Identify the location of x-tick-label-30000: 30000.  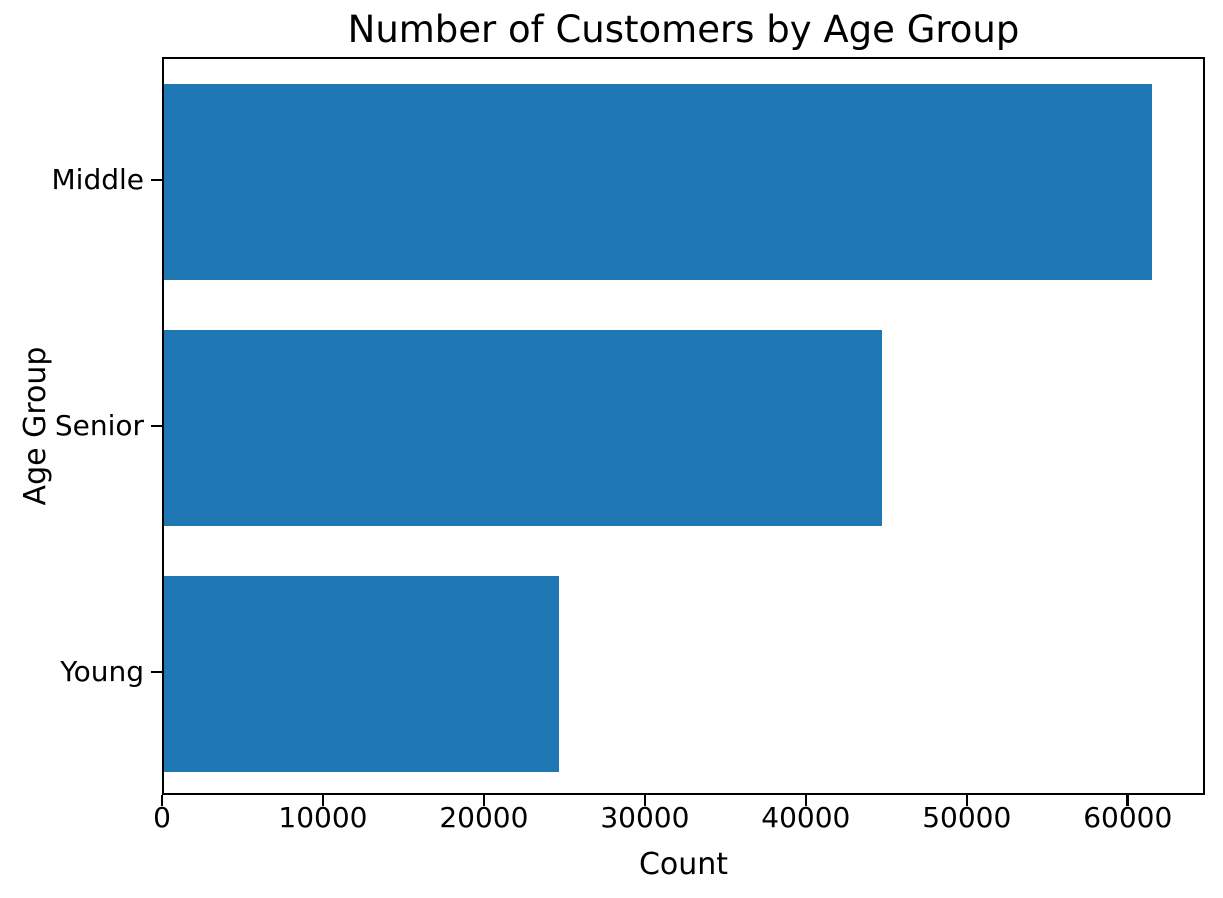
(645, 817).